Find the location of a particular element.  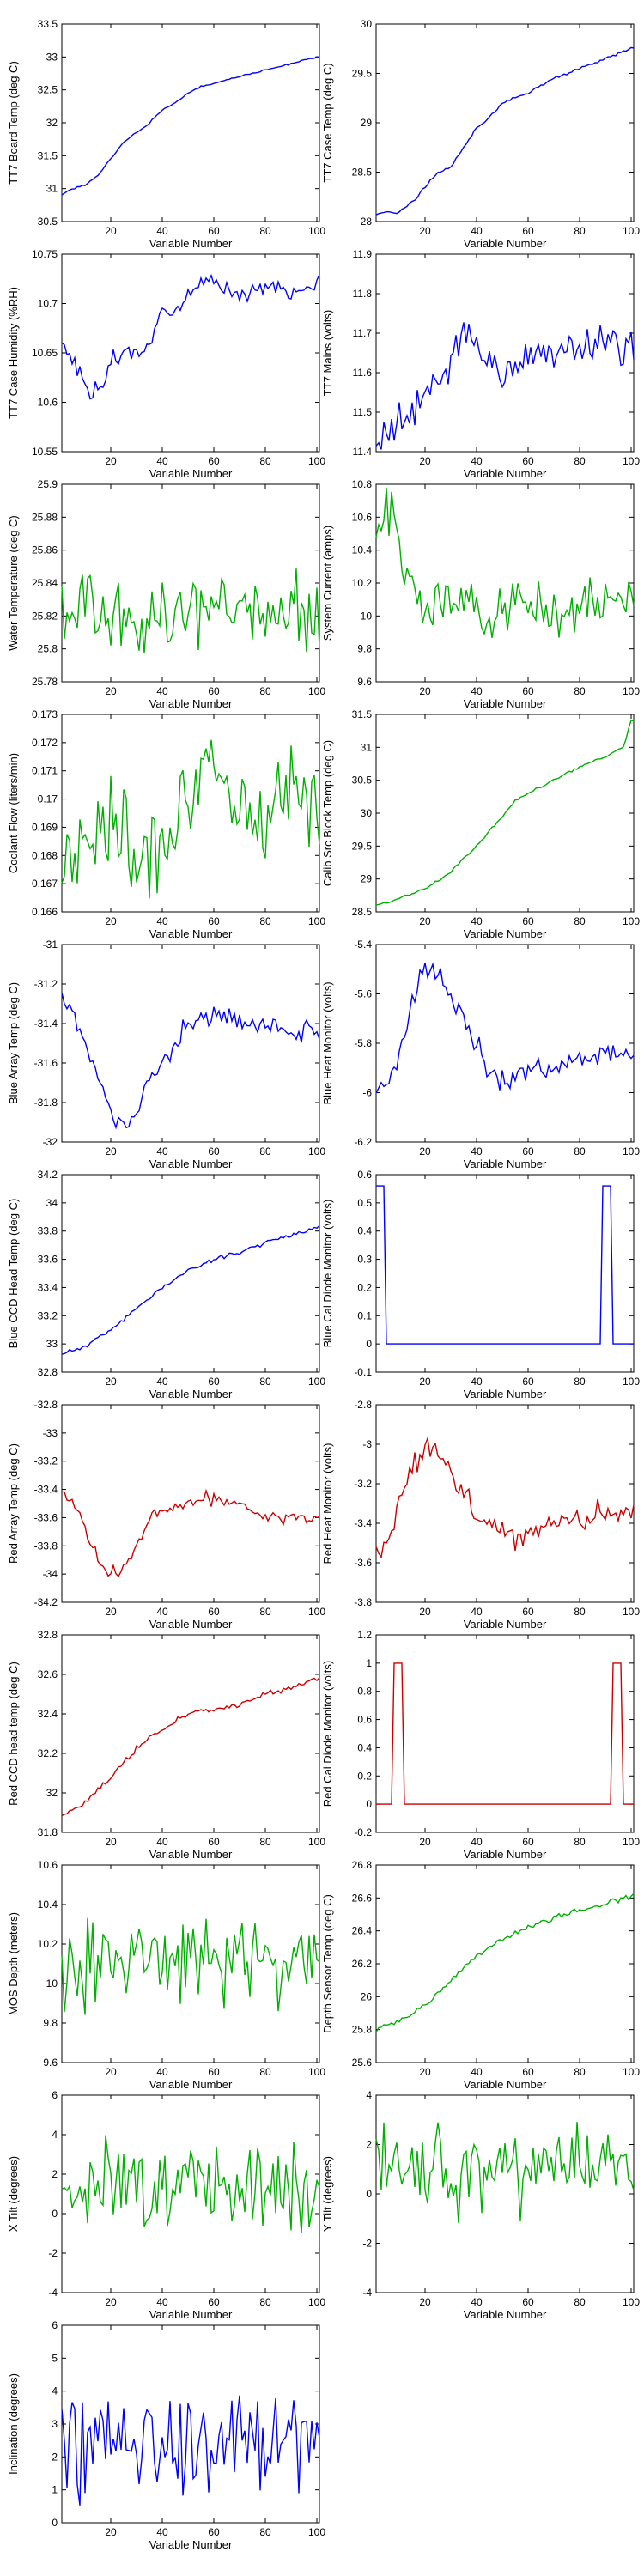

y-tick-label: -32 is located at coordinates (50, 1142).